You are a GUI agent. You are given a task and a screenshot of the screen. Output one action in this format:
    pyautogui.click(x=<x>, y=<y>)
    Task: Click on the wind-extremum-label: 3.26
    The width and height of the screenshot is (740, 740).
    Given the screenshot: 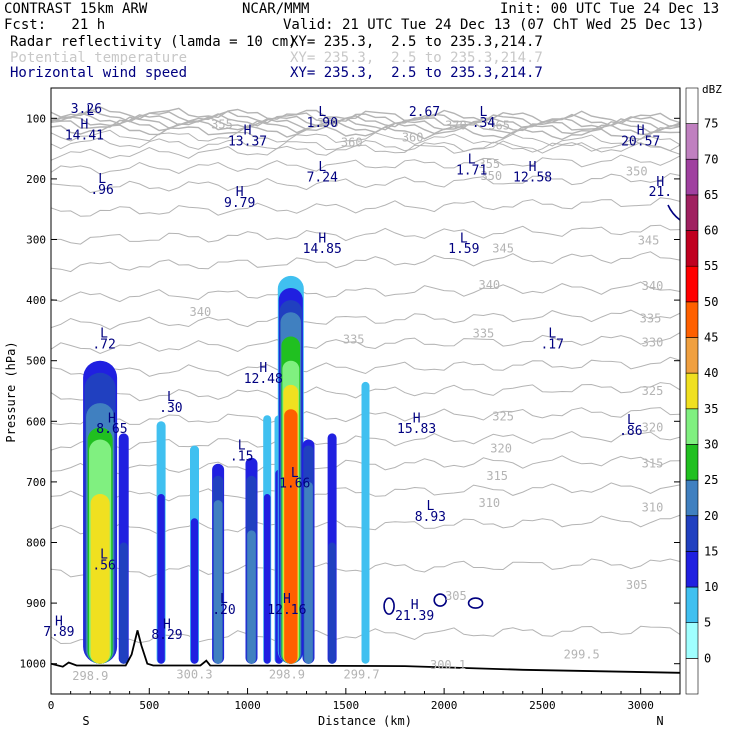 What is the action you would take?
    pyautogui.click(x=86, y=109)
    